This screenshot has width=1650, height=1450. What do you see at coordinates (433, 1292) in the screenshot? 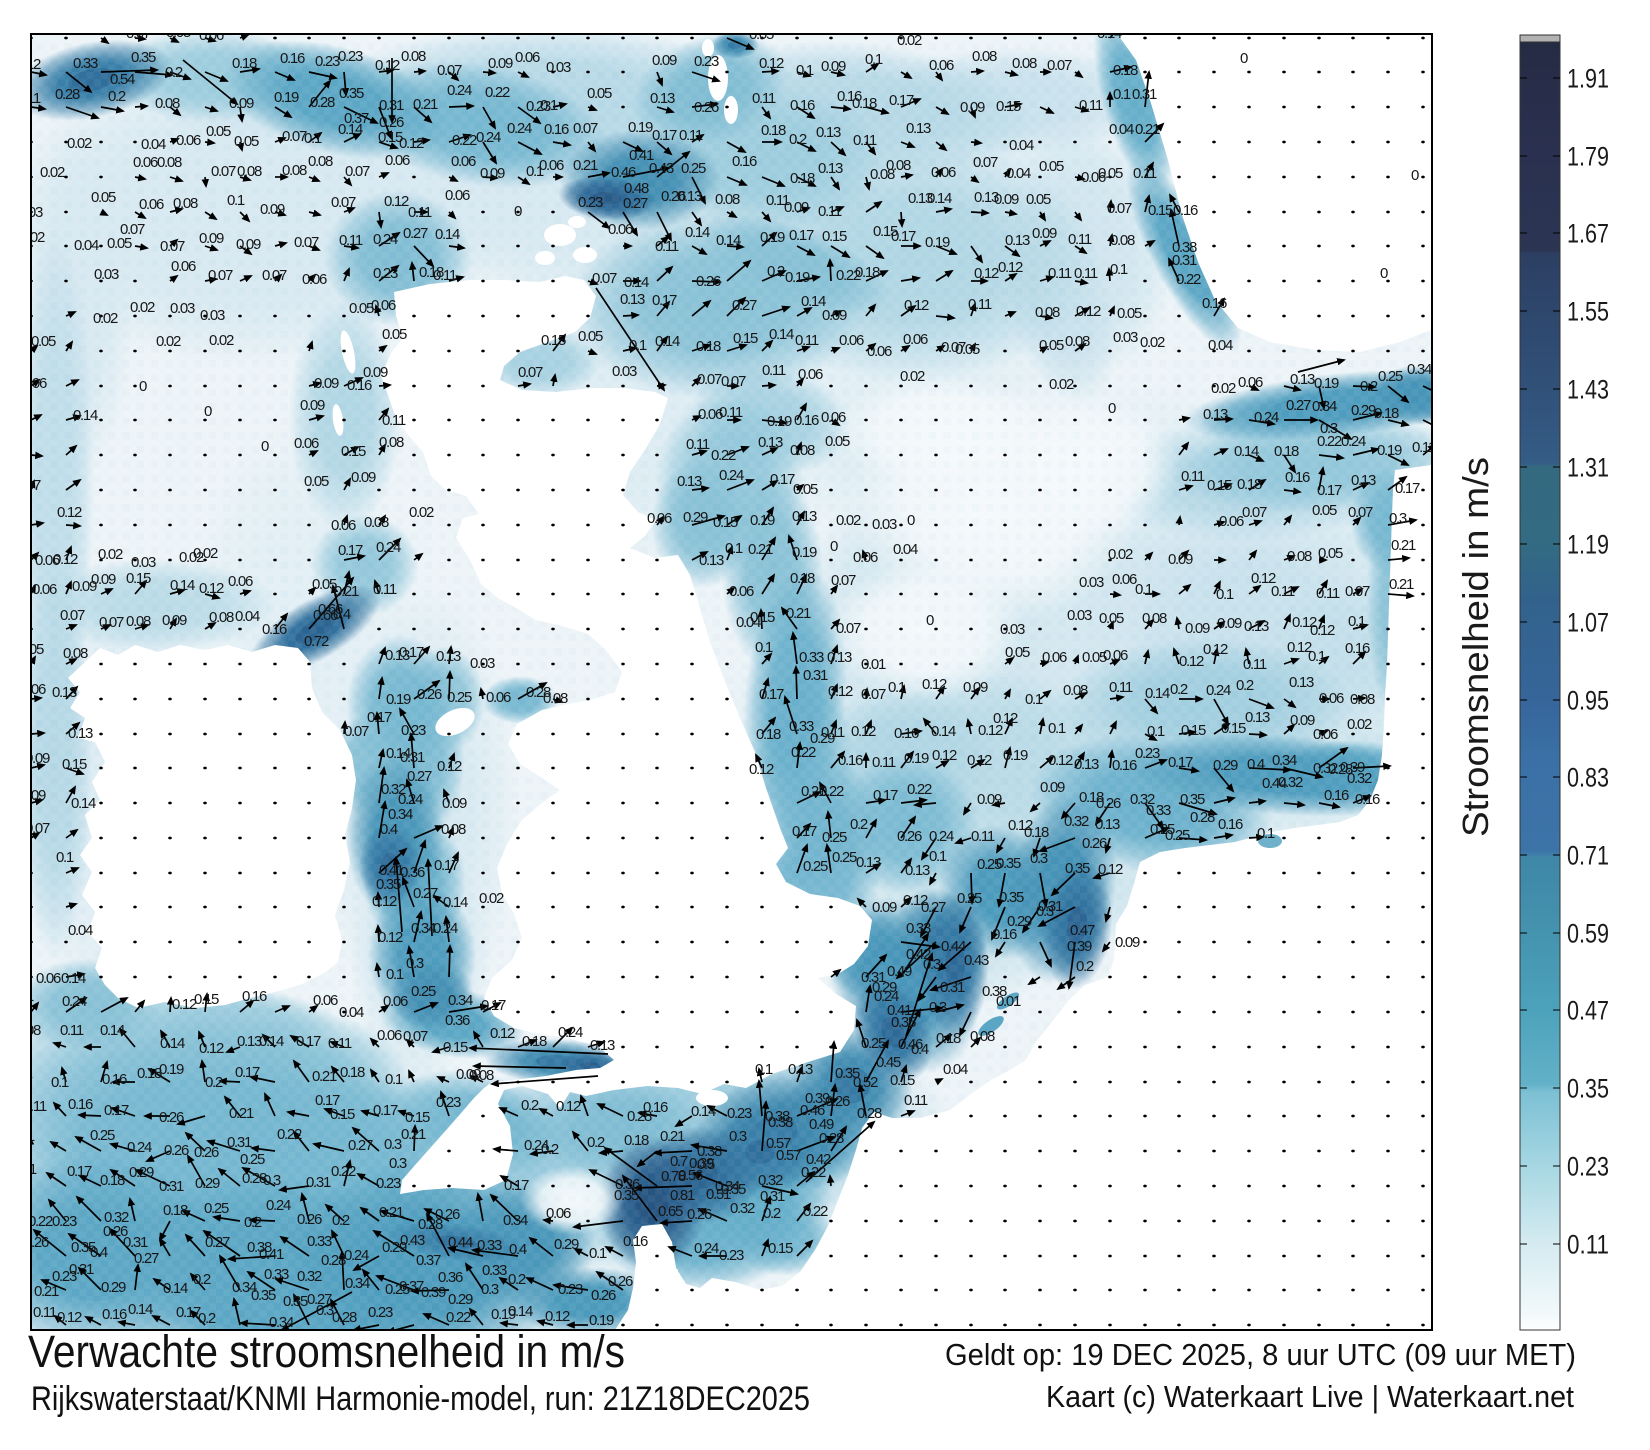
I see `svg-text: 0.39` at bounding box center [433, 1292].